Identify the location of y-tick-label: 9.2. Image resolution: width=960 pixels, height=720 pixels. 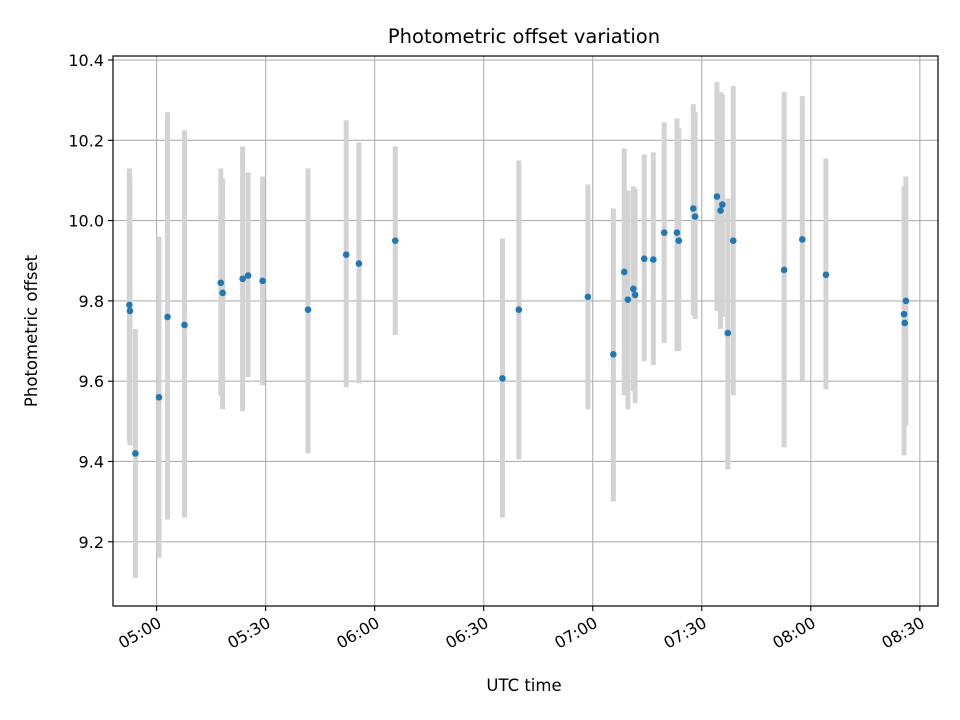
(91, 542).